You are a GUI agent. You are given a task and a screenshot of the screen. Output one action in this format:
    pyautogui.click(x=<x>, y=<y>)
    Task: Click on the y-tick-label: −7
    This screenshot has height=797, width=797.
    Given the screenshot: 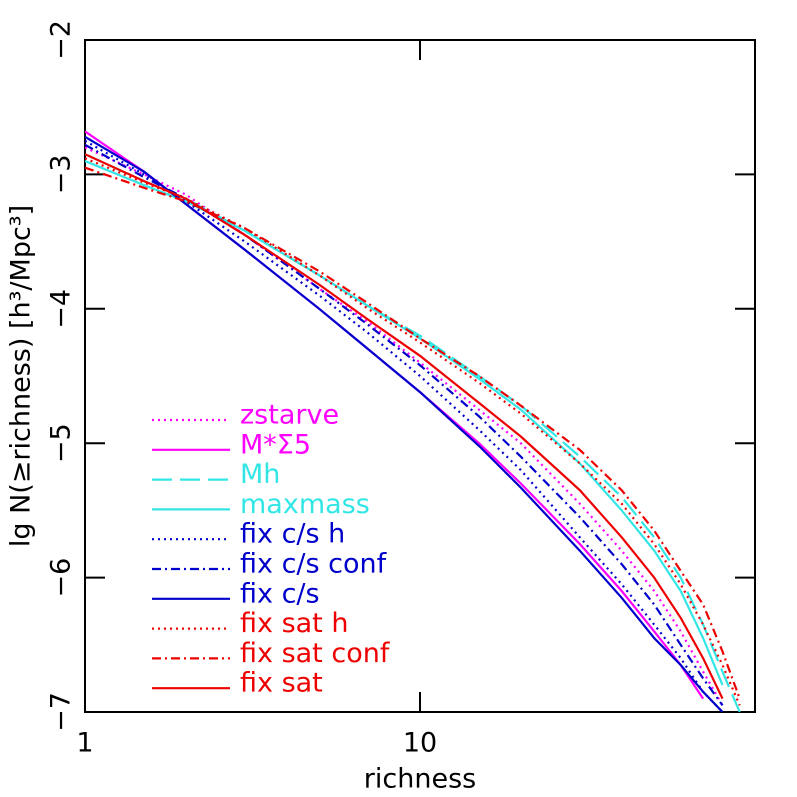 What is the action you would take?
    pyautogui.click(x=61, y=712)
    